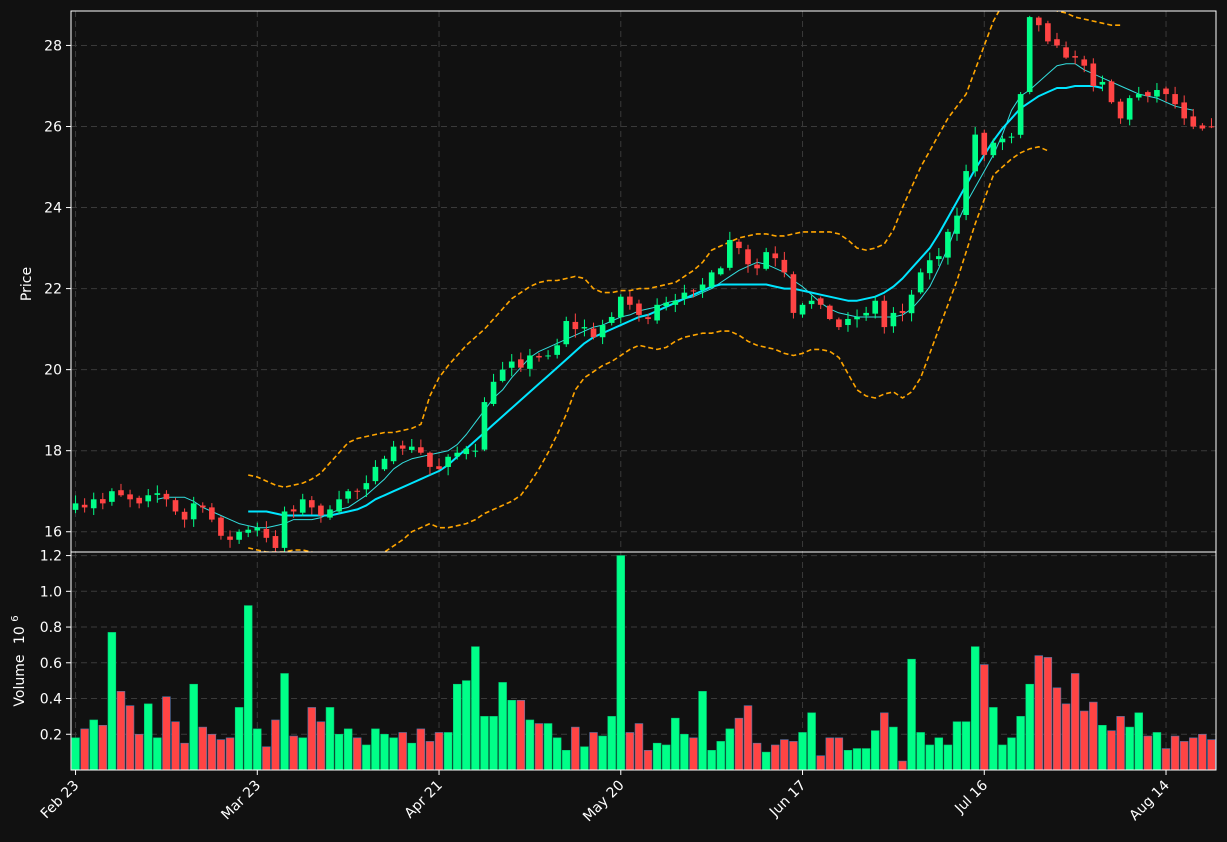  Describe the element at coordinates (55, 646) in the screenshot. I see `volume-y-axis: 0.2 0.4 0.6 0.8 1.0 1.2` at that location.